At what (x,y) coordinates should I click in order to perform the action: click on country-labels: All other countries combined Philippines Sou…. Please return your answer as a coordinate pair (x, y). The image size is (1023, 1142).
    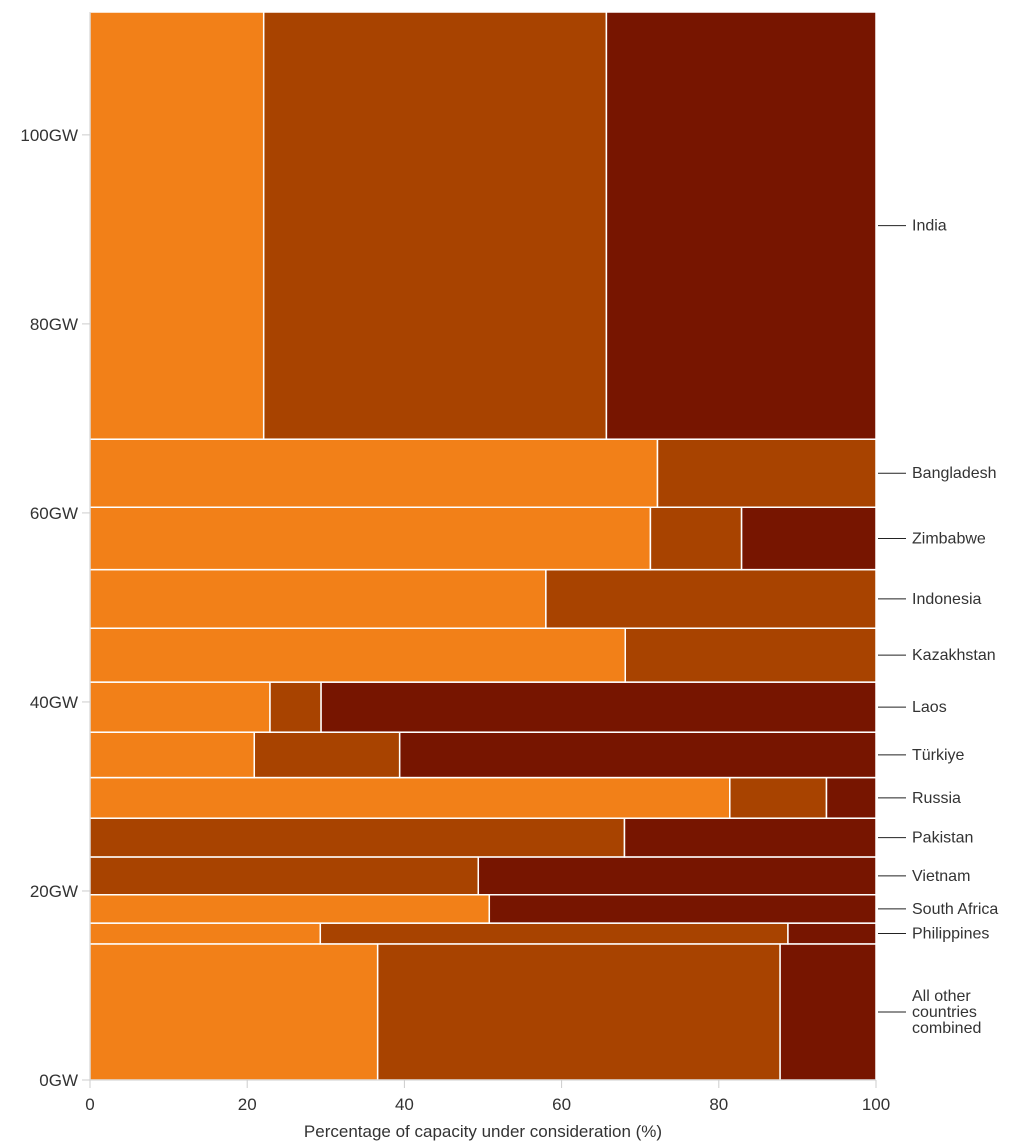
    Looking at the image, I should click on (938, 627).